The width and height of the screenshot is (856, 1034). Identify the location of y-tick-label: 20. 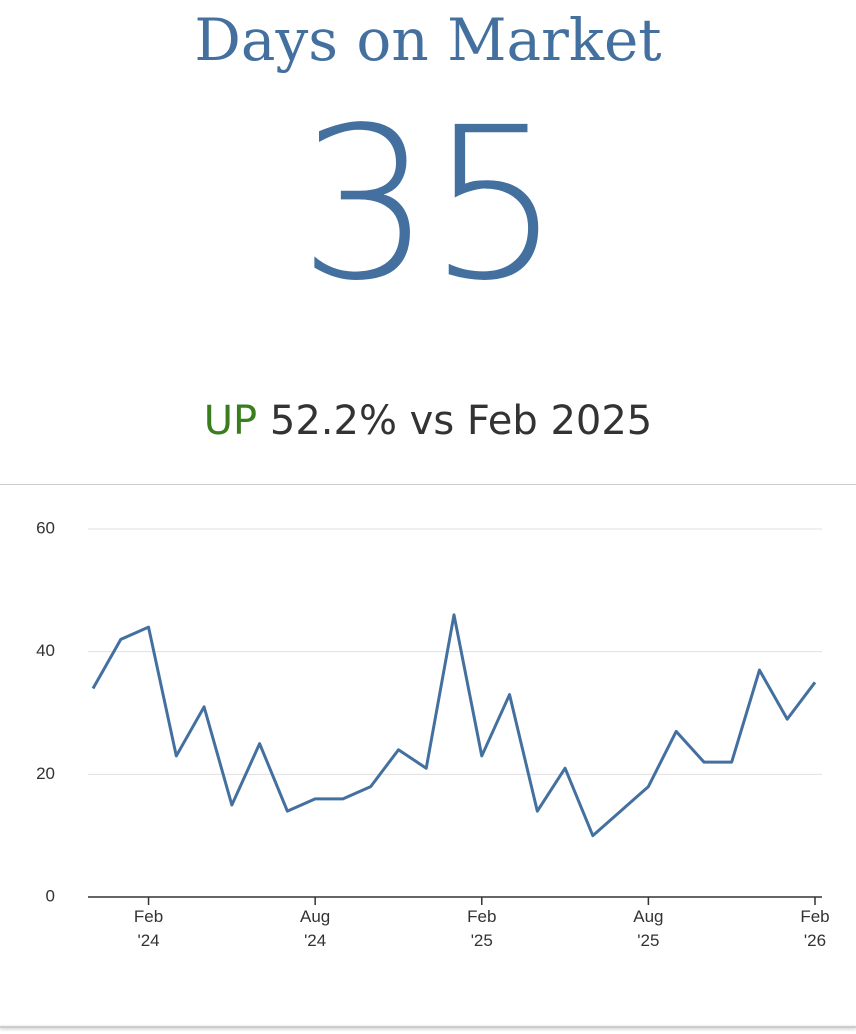
(45, 773).